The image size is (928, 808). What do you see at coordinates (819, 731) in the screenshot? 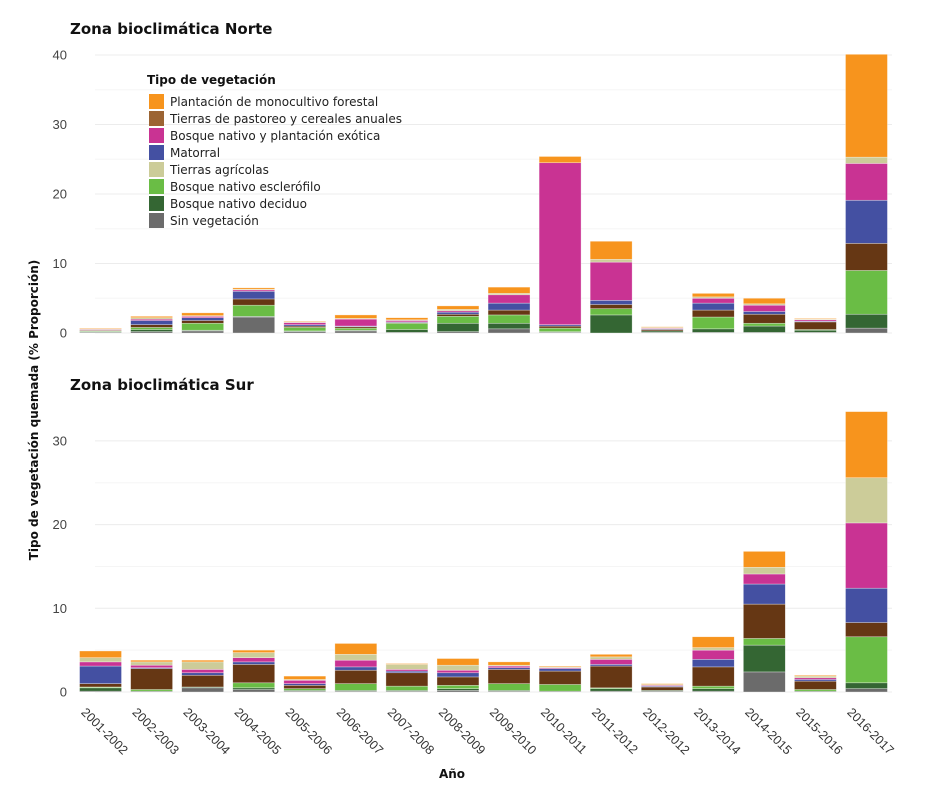
I see `x-tick-label: 2015-2016` at bounding box center [819, 731].